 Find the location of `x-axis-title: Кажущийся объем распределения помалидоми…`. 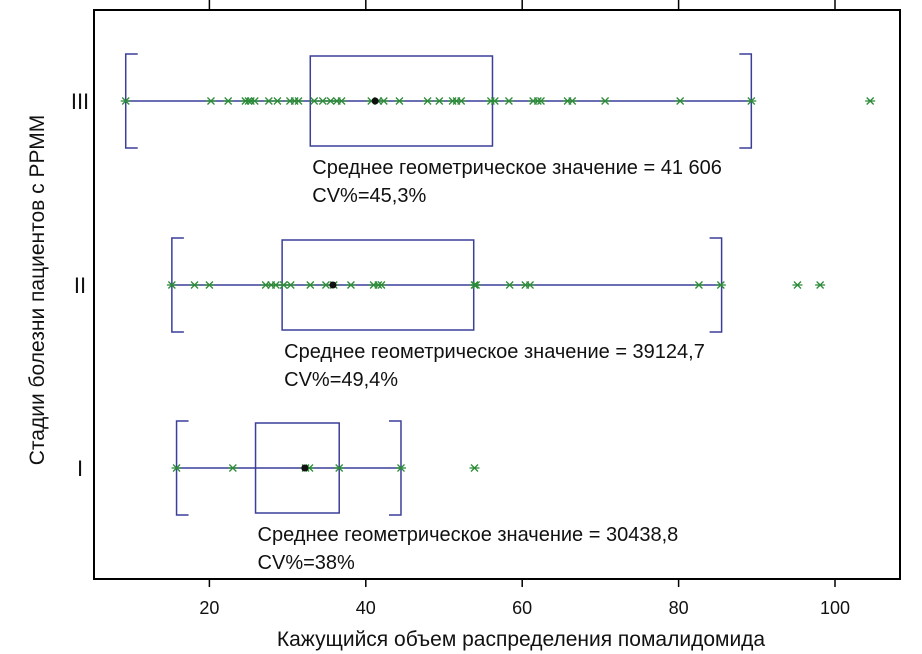

x-axis-title: Кажущийся объем распределения помалидоми… is located at coordinates (521, 639).